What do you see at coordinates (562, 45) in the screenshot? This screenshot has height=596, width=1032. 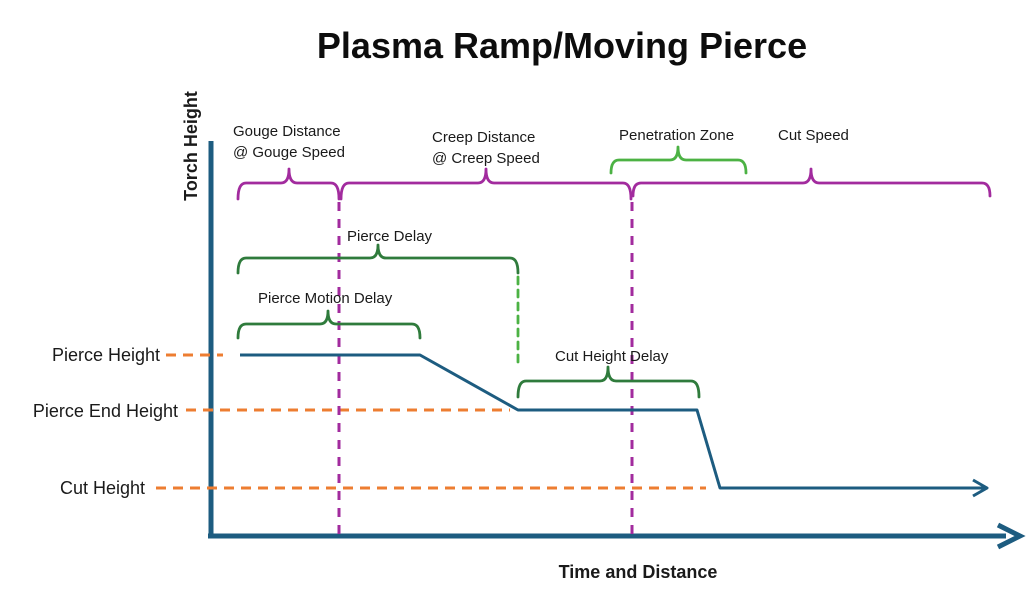 I see `page-title: Plasma Ramp/Moving Pierce` at bounding box center [562, 45].